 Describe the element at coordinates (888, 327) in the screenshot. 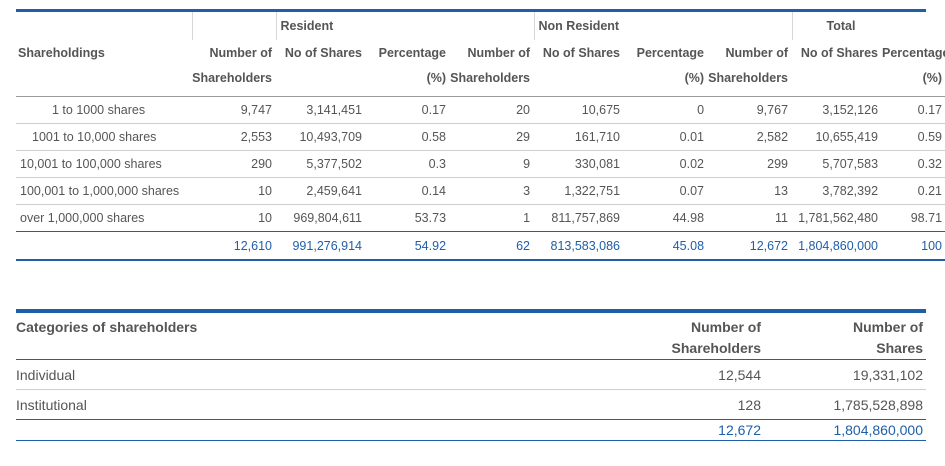

I see `col-header-shares: Number of` at that location.